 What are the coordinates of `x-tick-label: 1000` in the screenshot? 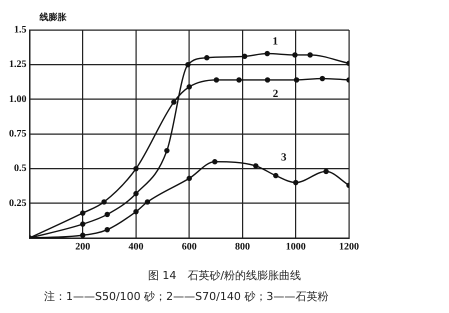 It's located at (296, 247).